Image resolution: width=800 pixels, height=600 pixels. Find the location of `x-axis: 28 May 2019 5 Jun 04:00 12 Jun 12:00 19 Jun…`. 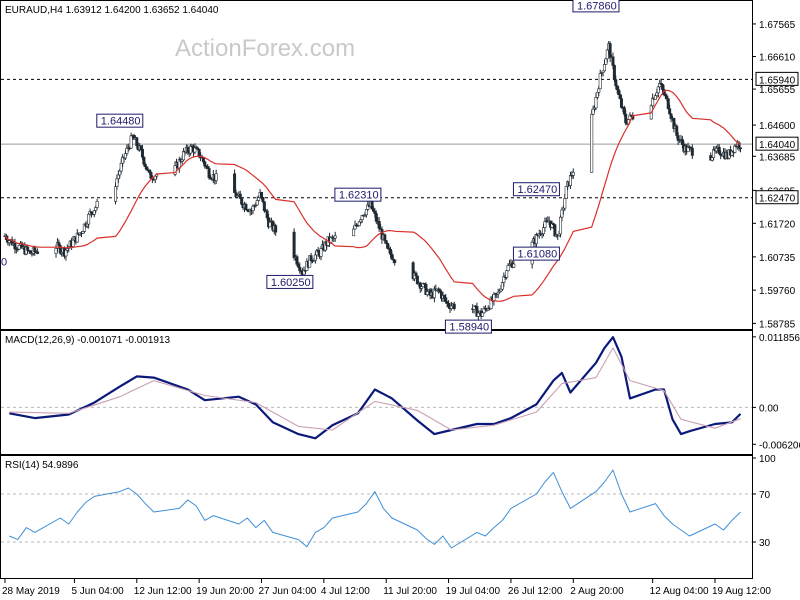

x-axis: 28 May 2019 5 Jun 04:00 12 Jun 12:00 19 Jun… is located at coordinates (386, 588).